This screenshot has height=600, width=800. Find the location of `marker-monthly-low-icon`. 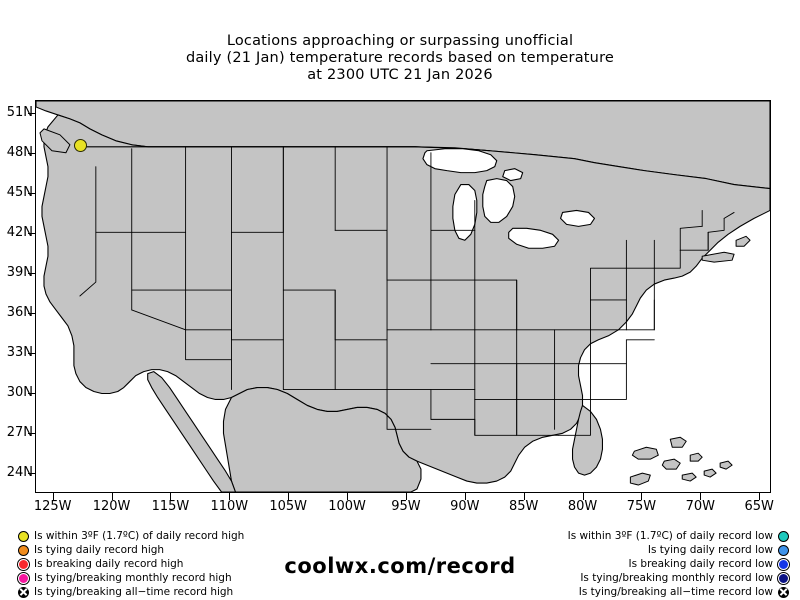

marker-monthly-low-icon is located at coordinates (783, 578).